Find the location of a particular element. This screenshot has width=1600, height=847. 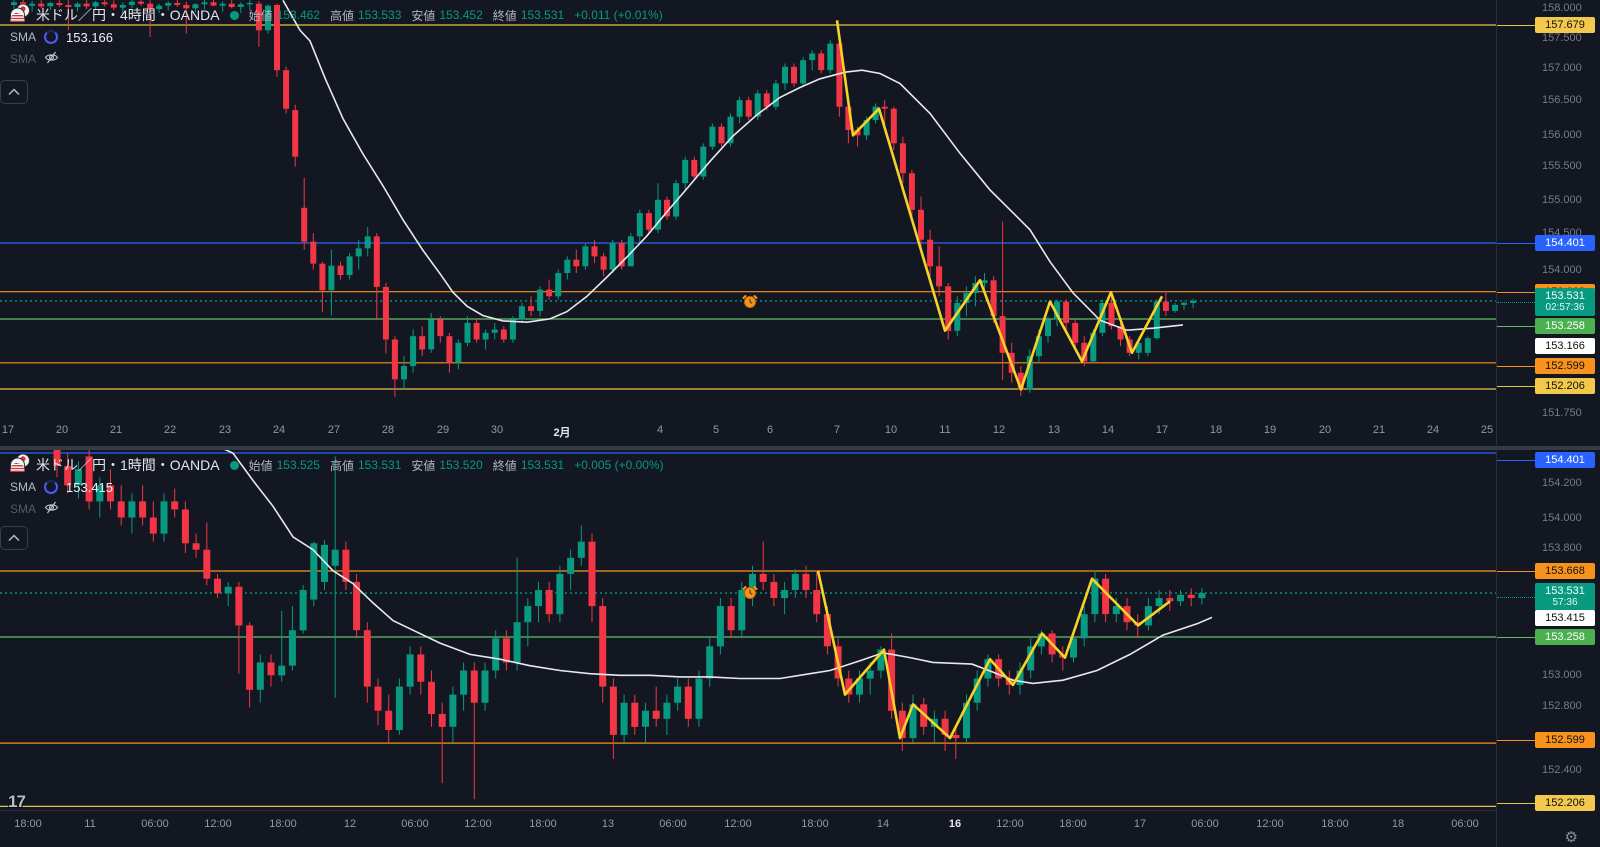

indicator-row-sma: SMA 153.415 is located at coordinates (62, 487).